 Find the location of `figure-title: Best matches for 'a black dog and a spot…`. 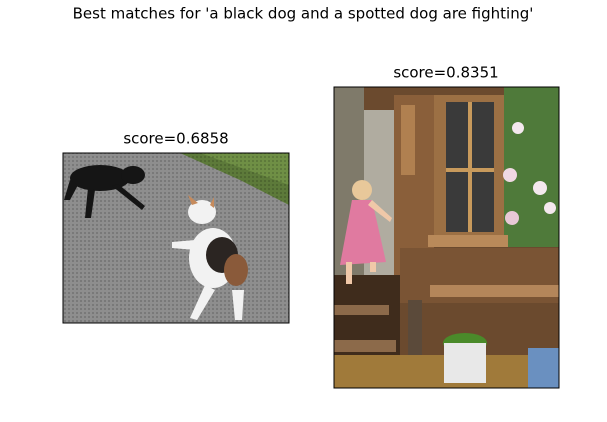

figure-title: Best matches for 'a black dog and a spot… is located at coordinates (303, 14).